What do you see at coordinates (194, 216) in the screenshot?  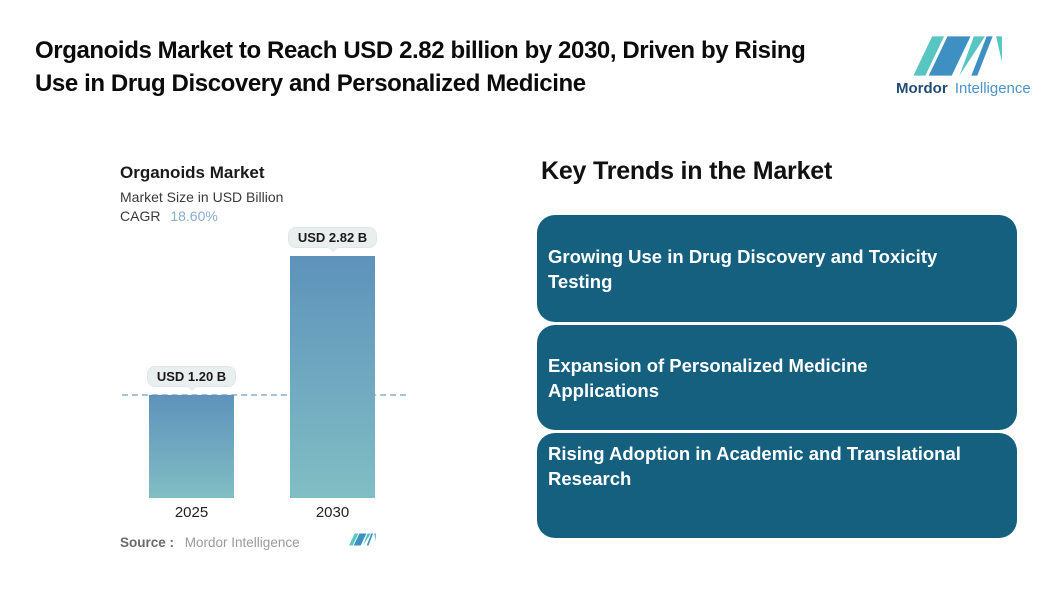 I see `cagr-value: 18.60%` at bounding box center [194, 216].